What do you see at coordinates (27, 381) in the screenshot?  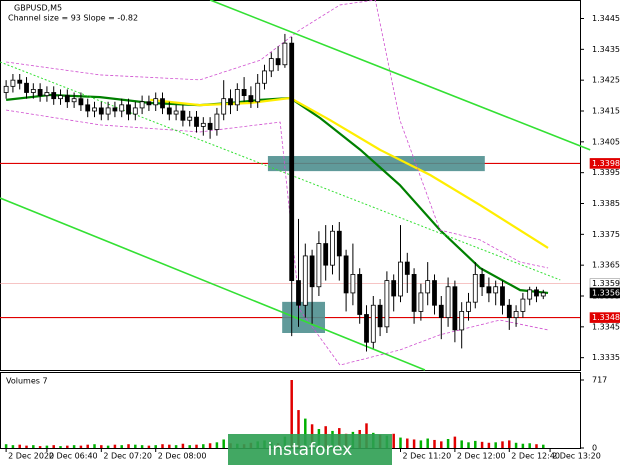 I see `volume-title: Volumes 7` at bounding box center [27, 381].